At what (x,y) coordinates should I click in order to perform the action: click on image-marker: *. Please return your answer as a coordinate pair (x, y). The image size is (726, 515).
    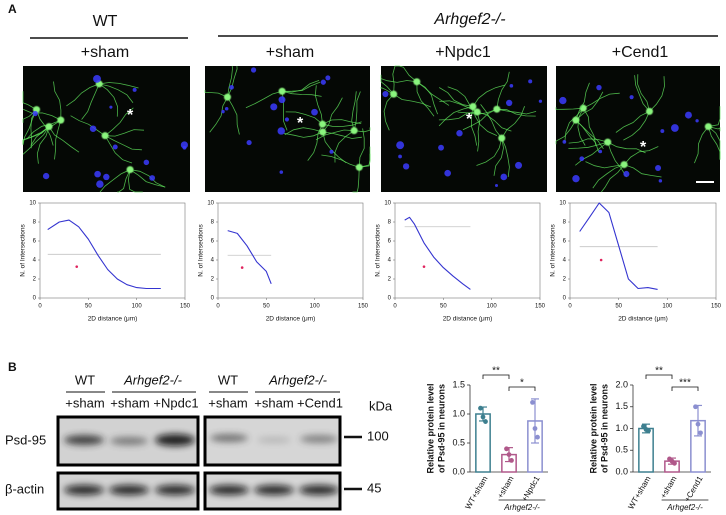
    Looking at the image, I should click on (300, 123).